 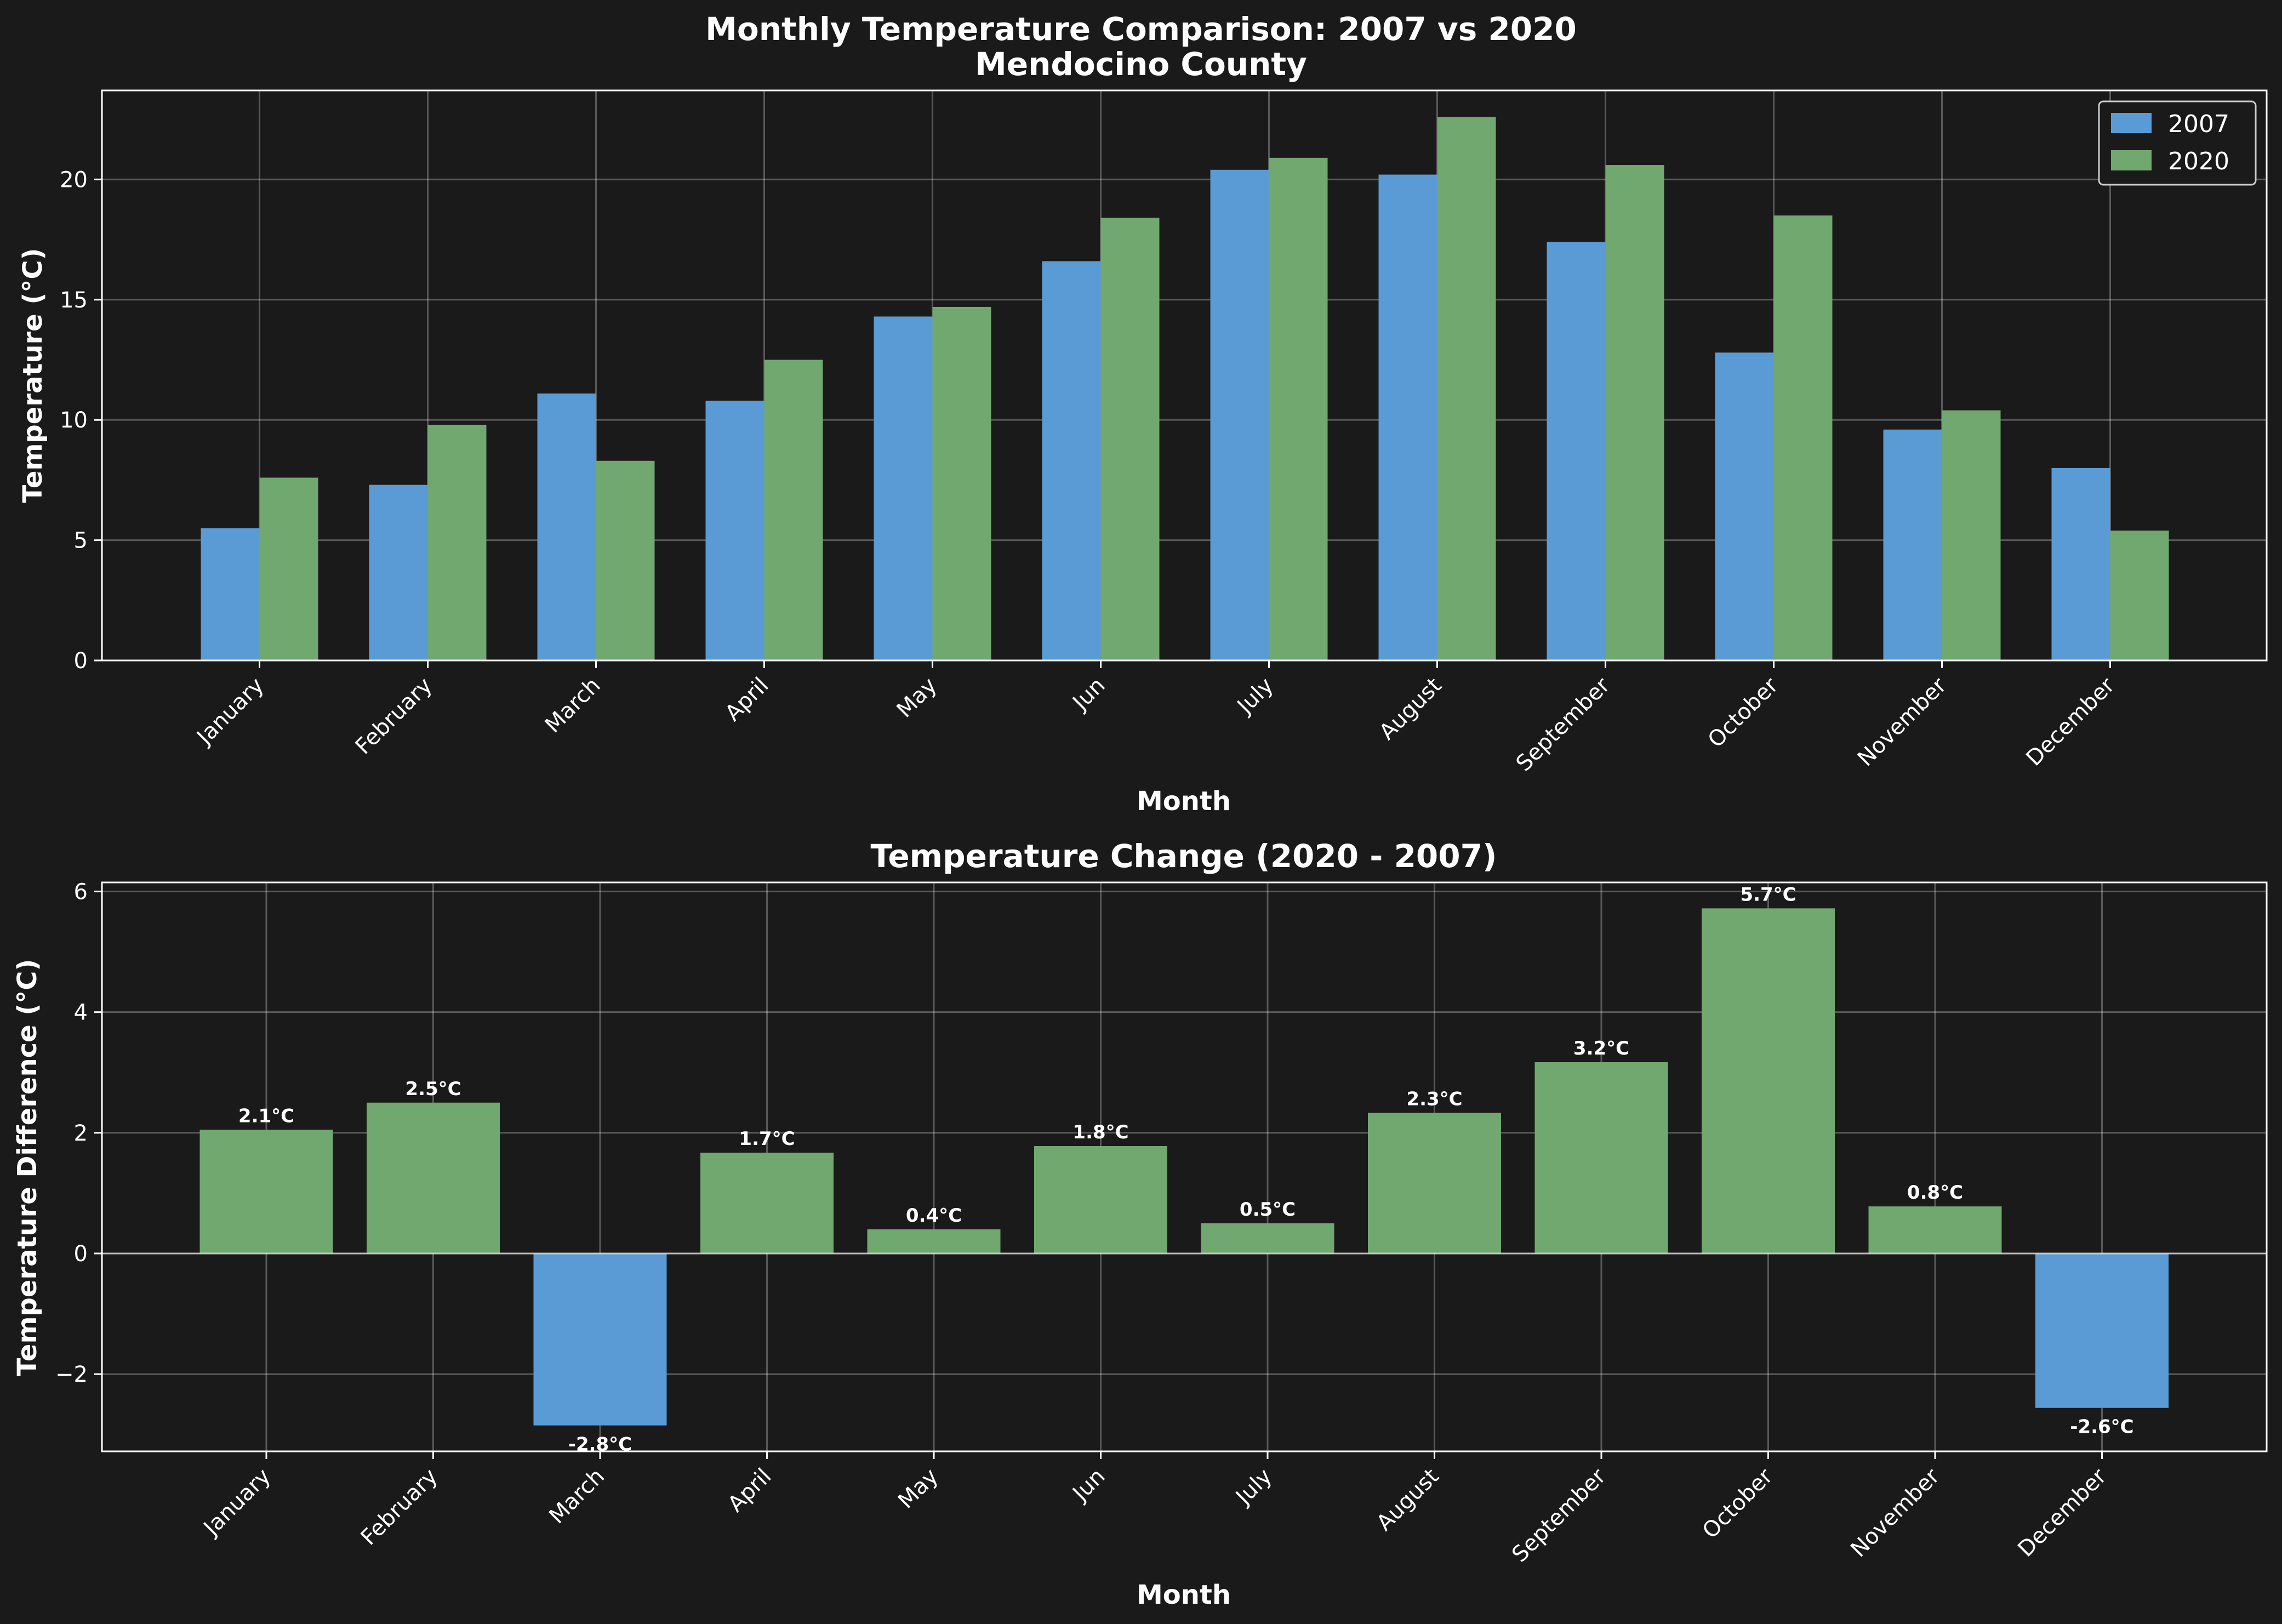 What do you see at coordinates (266, 1116) in the screenshot?
I see `diff-value-label-january: 2.1°C` at bounding box center [266, 1116].